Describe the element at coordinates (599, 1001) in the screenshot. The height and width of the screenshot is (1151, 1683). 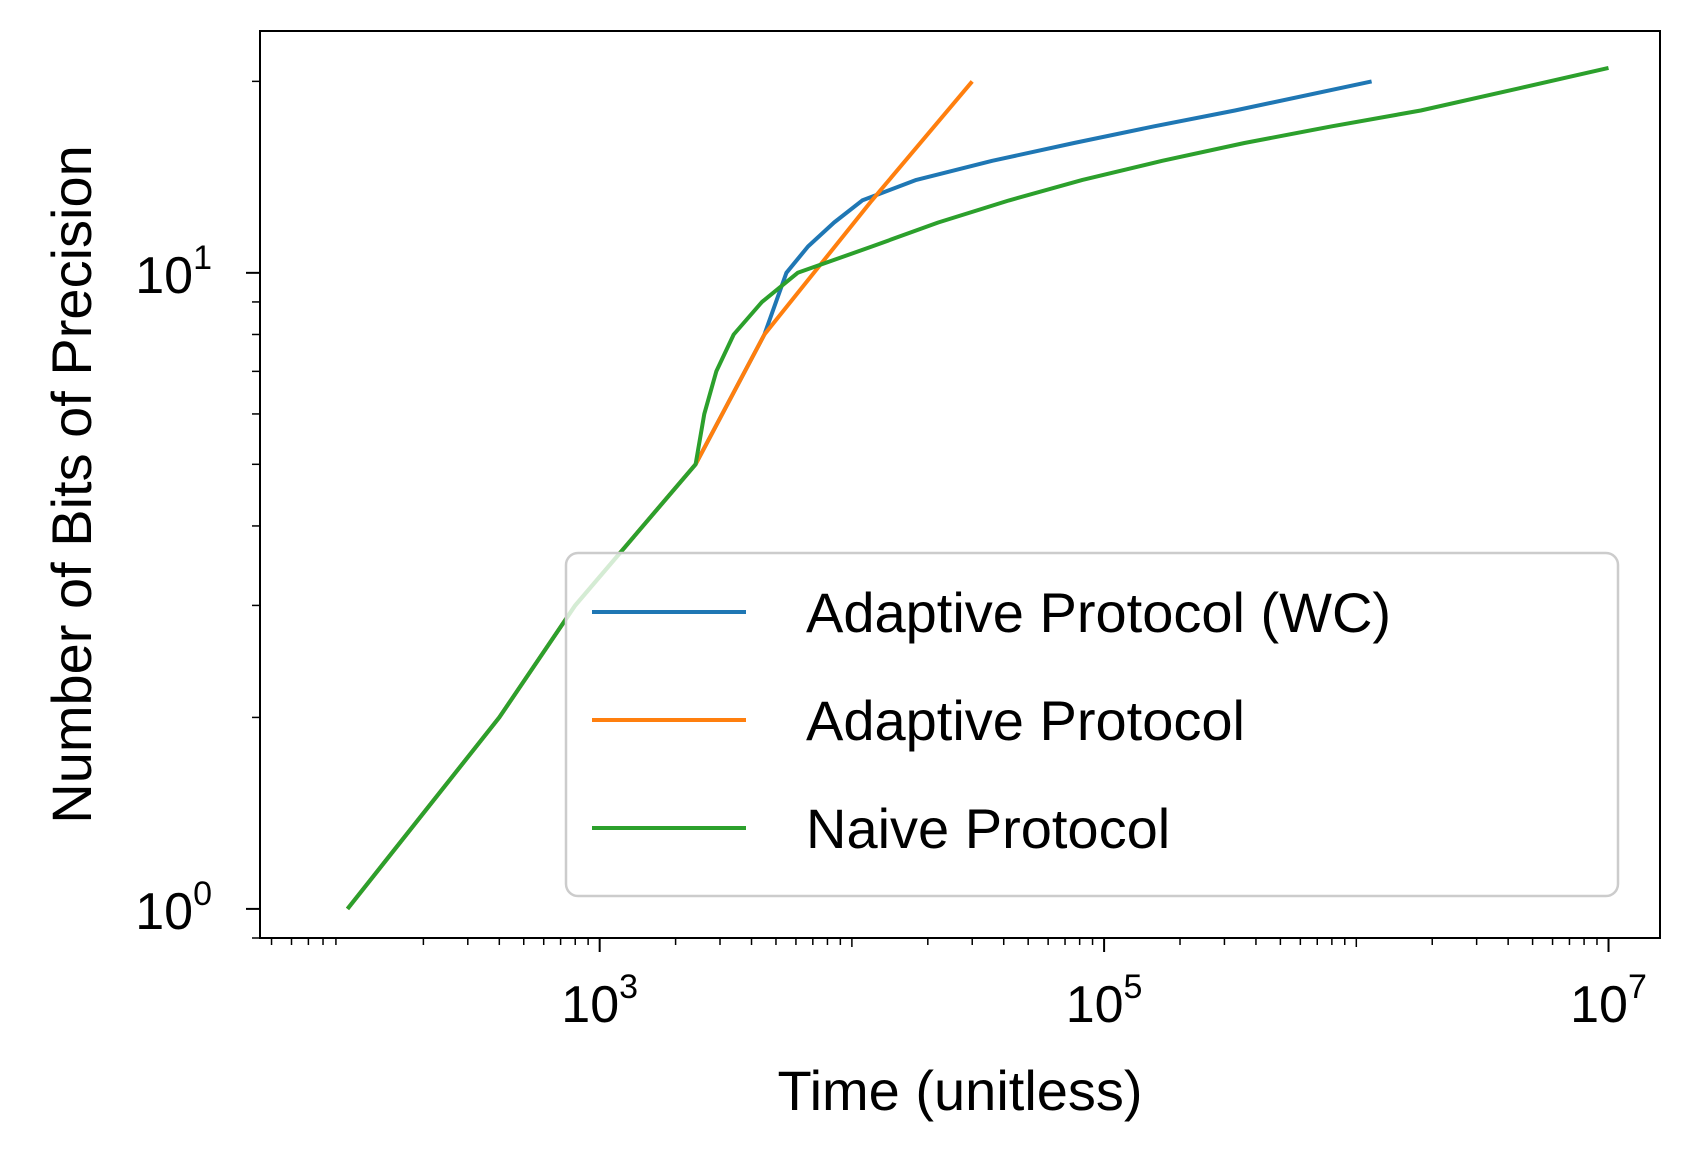
I see `x-tick-label-1: 10³` at that location.